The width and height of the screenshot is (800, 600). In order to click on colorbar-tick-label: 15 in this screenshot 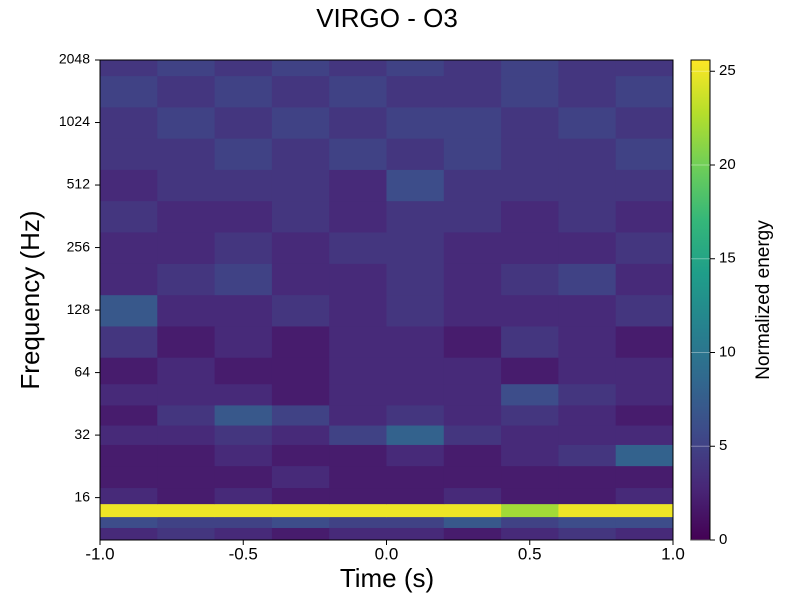, I will do `click(727, 258)`.